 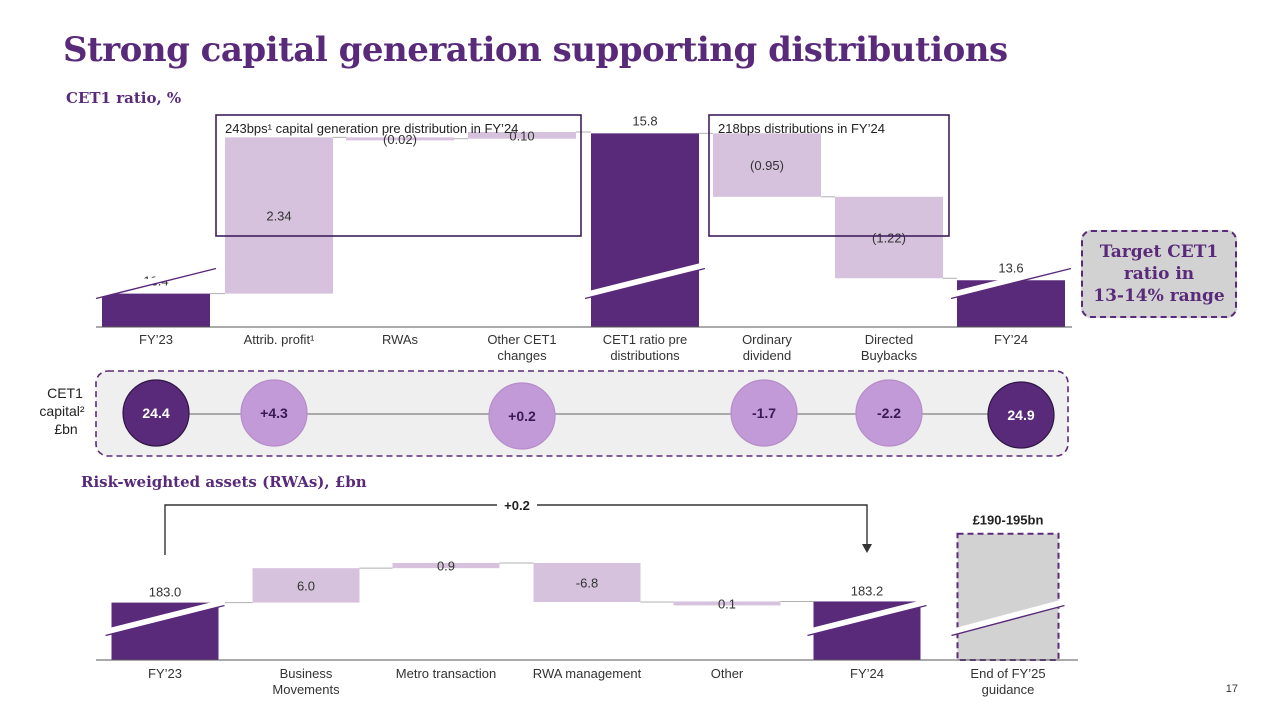 I want to click on cet1-bar-label: 0.10, so click(x=521, y=135).